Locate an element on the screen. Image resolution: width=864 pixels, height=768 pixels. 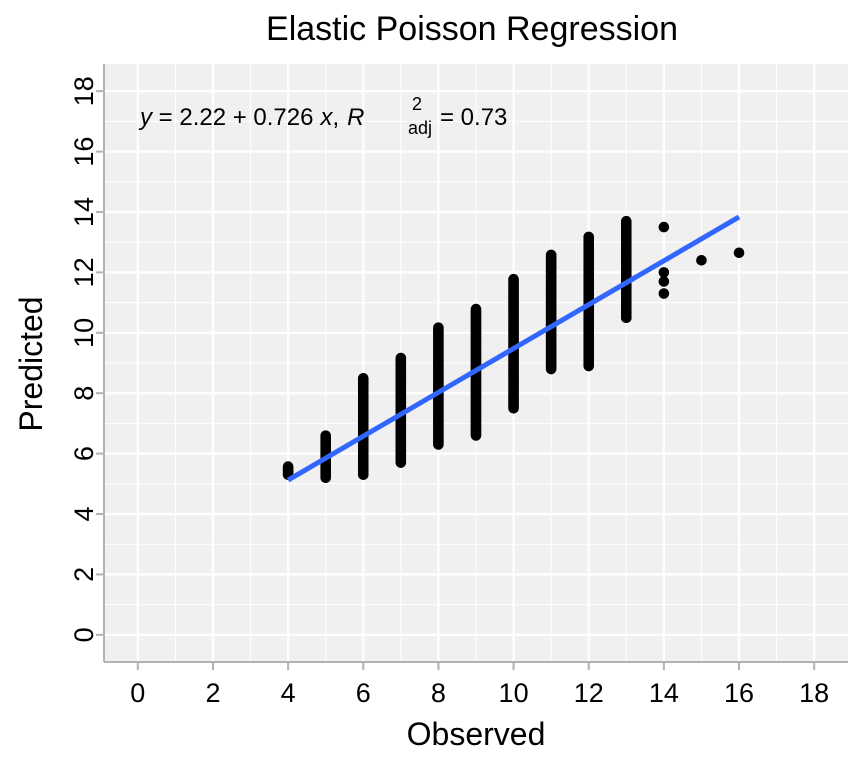
y-axis-title: Predicted is located at coordinates (31, 363).